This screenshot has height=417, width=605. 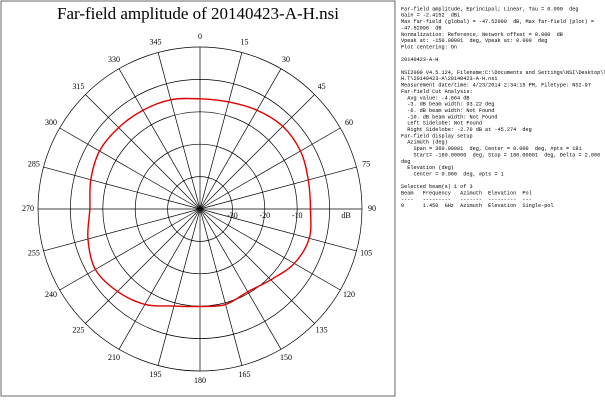 I want to click on theta-tick-label: 90, so click(x=372, y=208).